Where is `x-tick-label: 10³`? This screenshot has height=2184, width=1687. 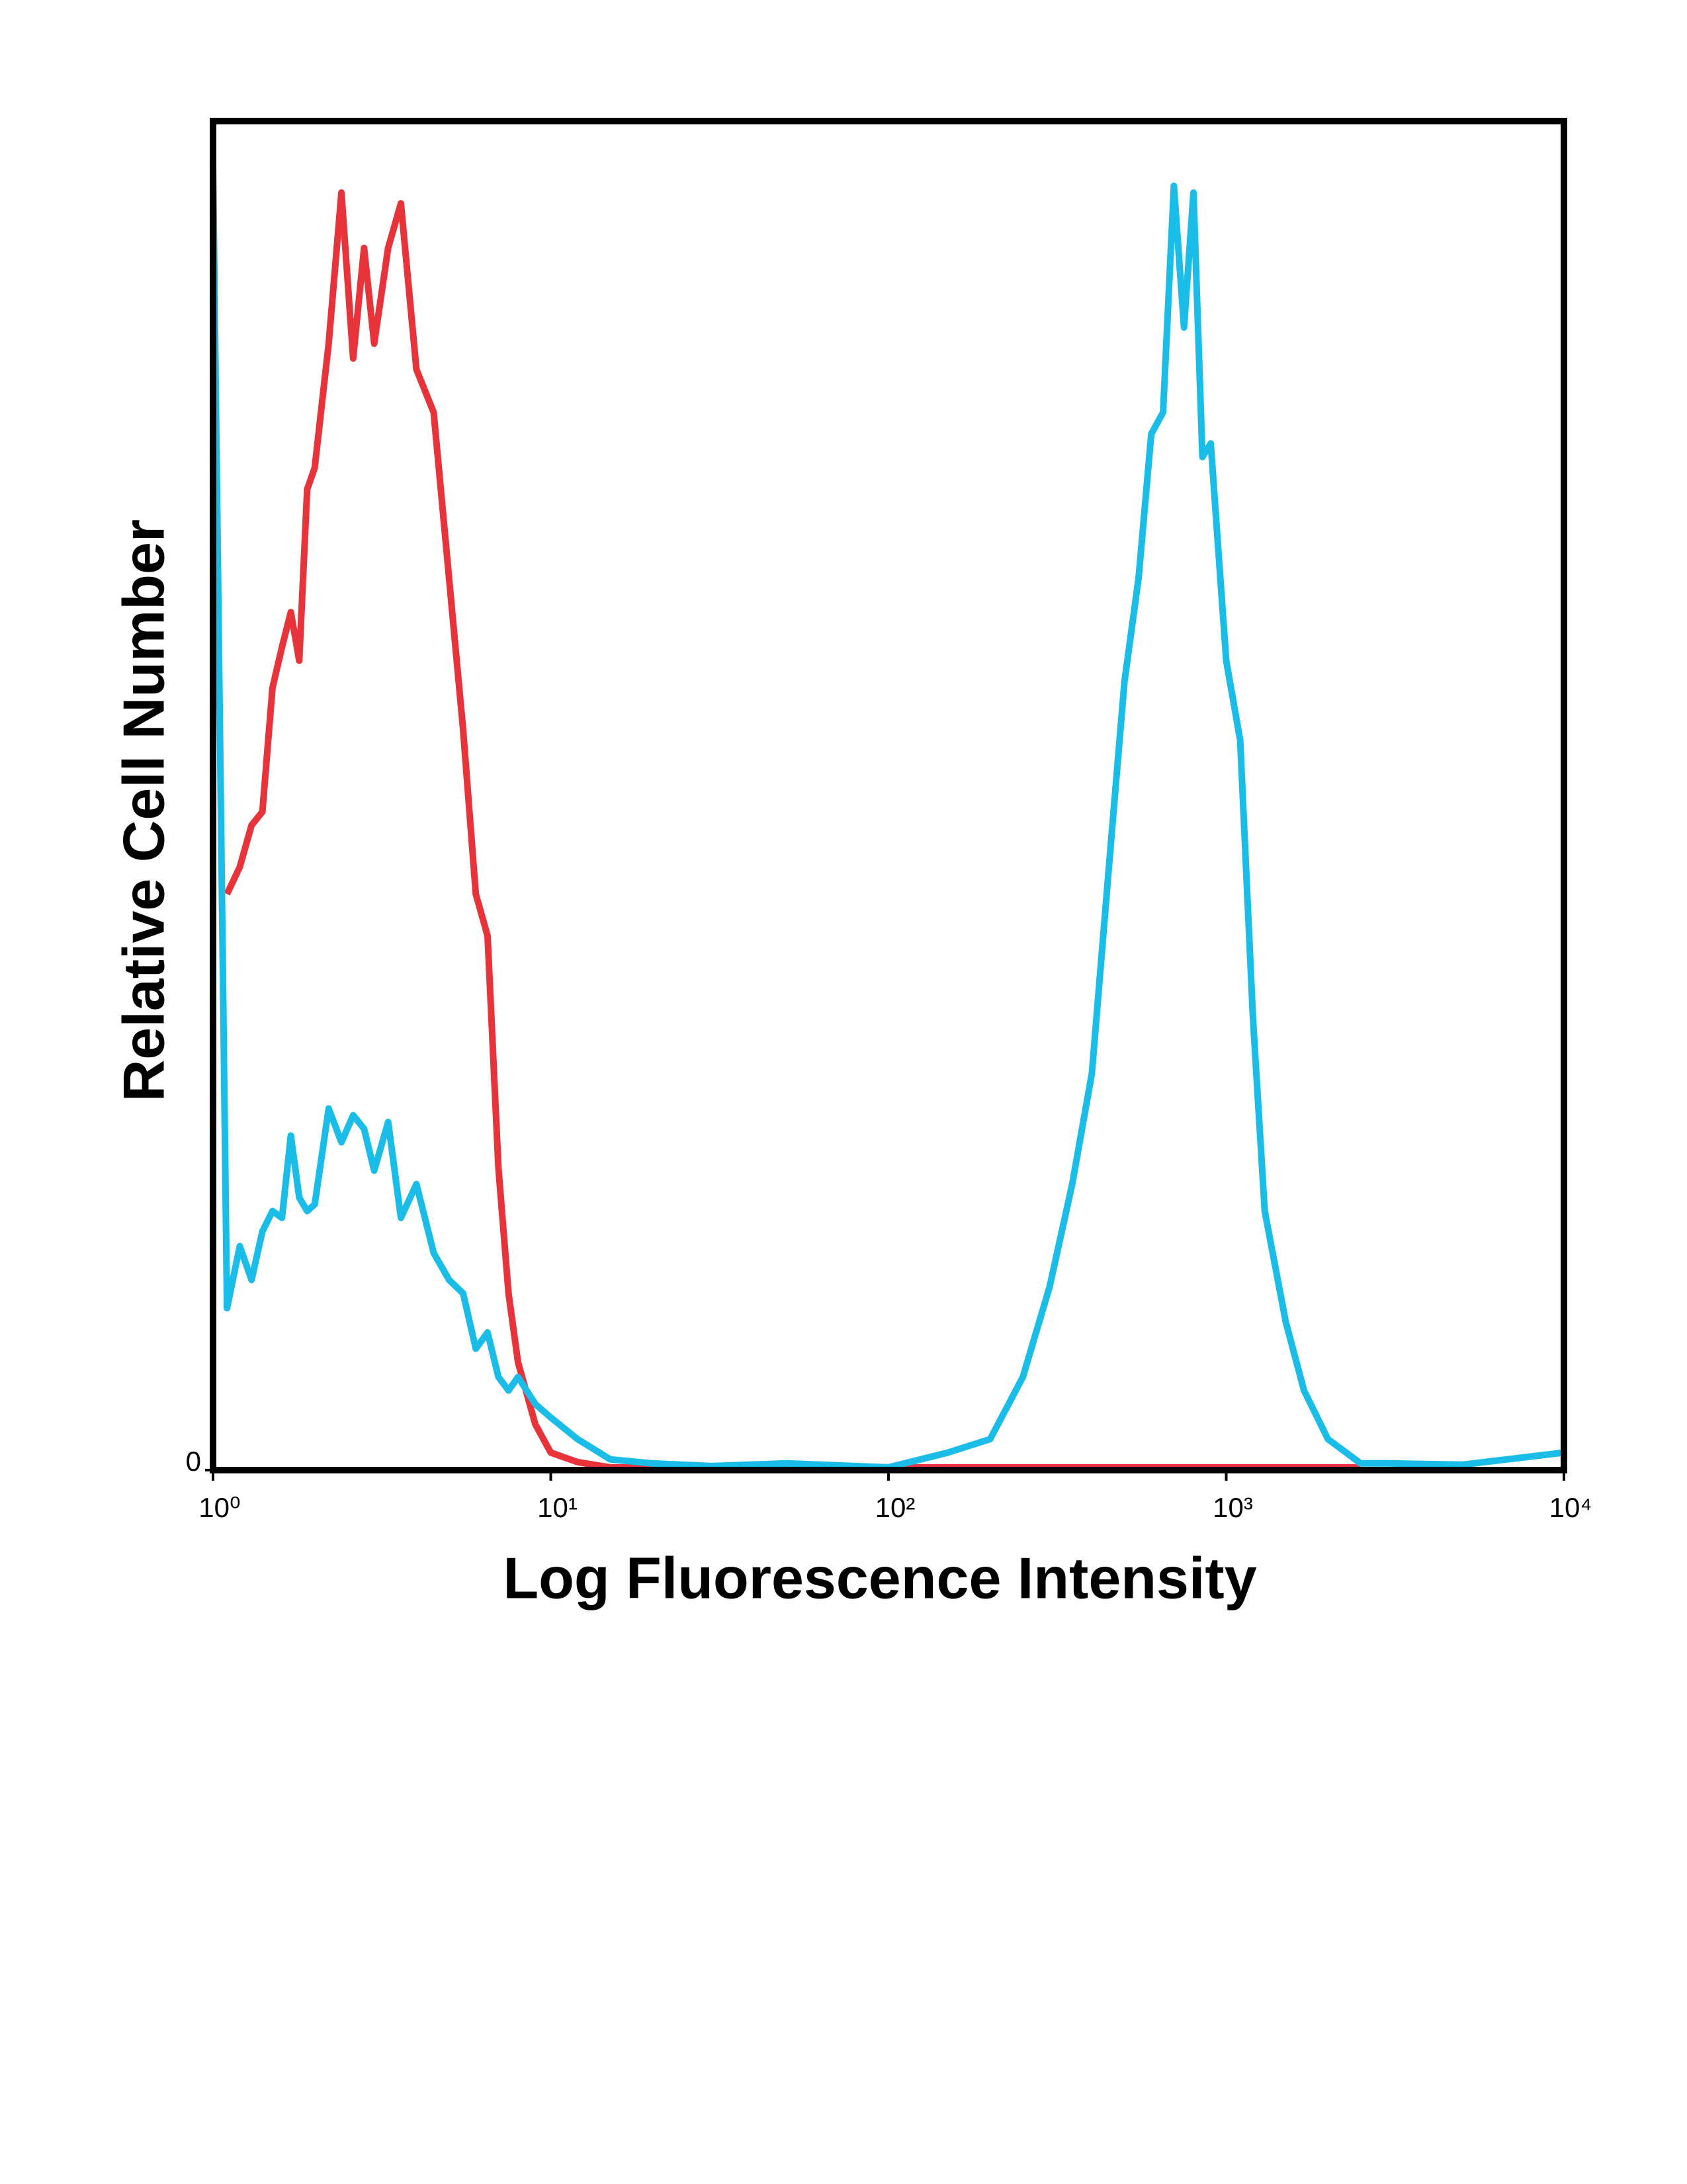 x-tick-label: 10³ is located at coordinates (1233, 1507).